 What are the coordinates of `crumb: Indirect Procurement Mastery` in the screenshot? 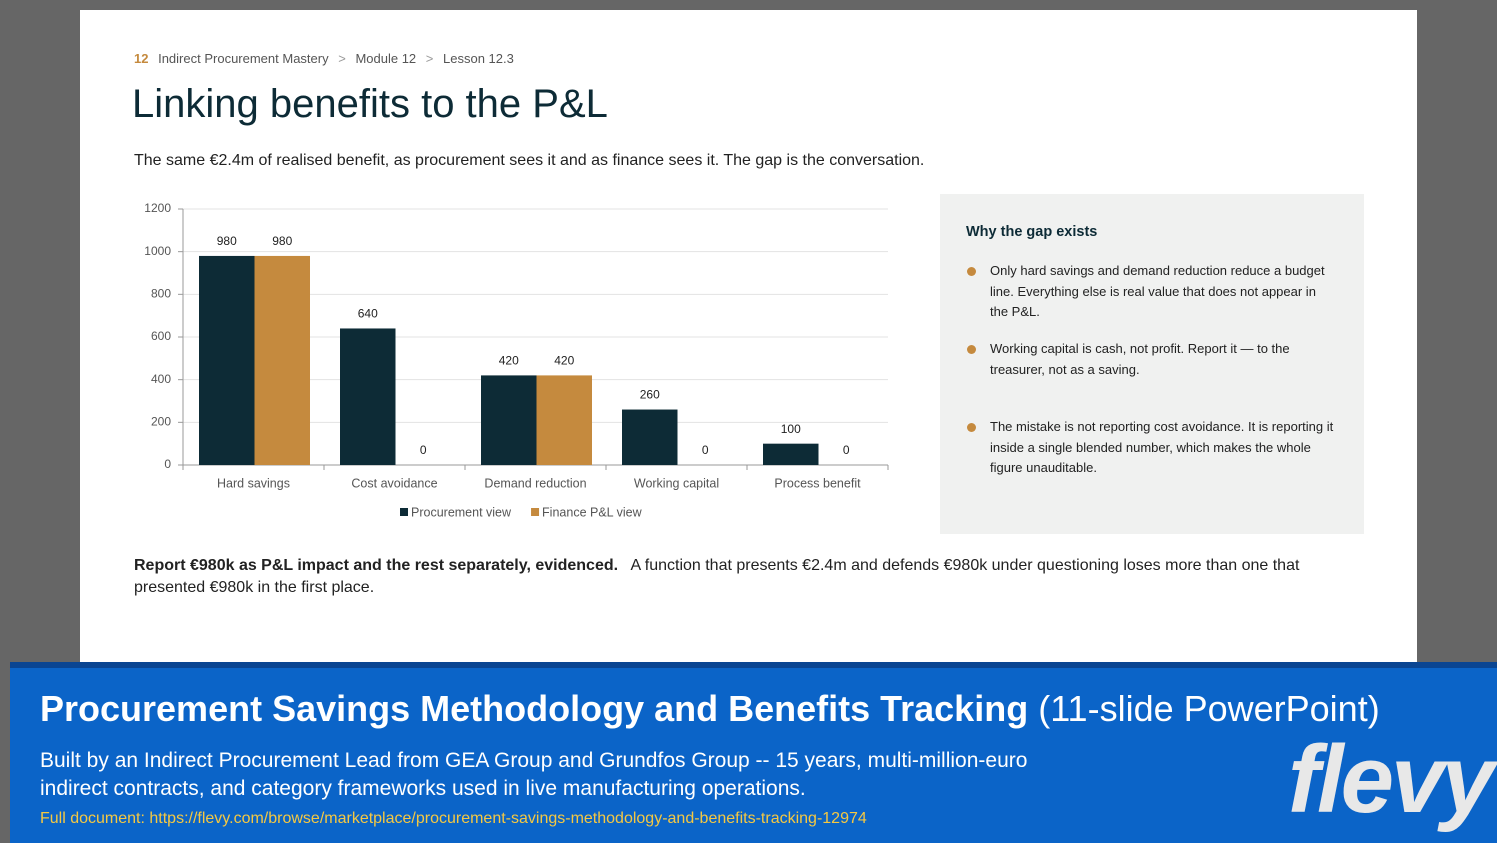 It's located at (243, 58).